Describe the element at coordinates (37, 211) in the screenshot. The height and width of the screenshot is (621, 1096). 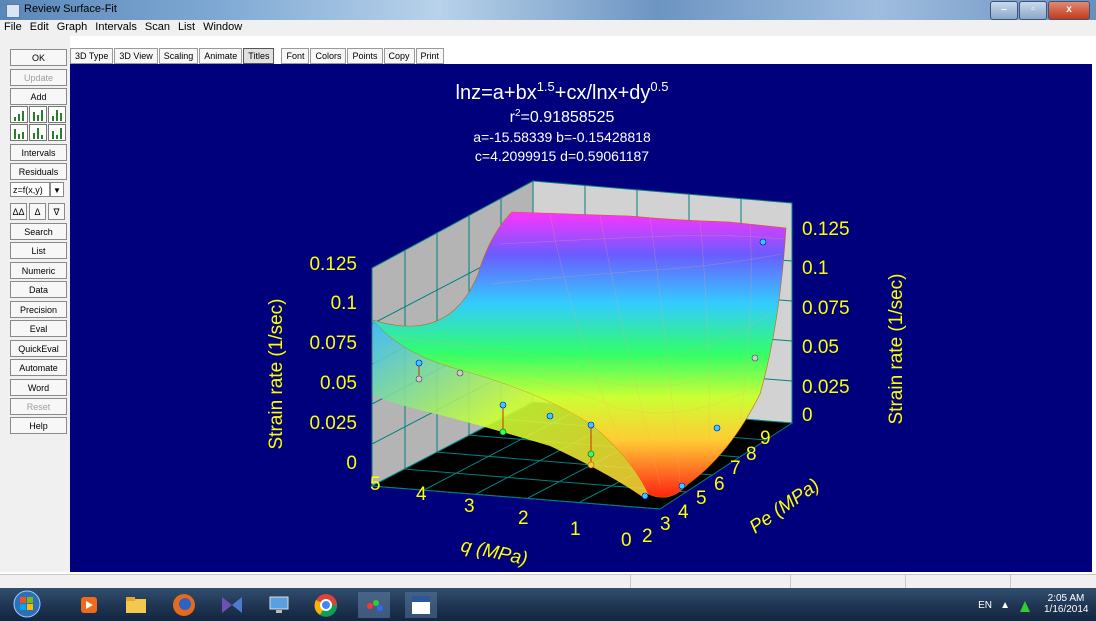
I see `sort-ascending-button: Δ` at that location.